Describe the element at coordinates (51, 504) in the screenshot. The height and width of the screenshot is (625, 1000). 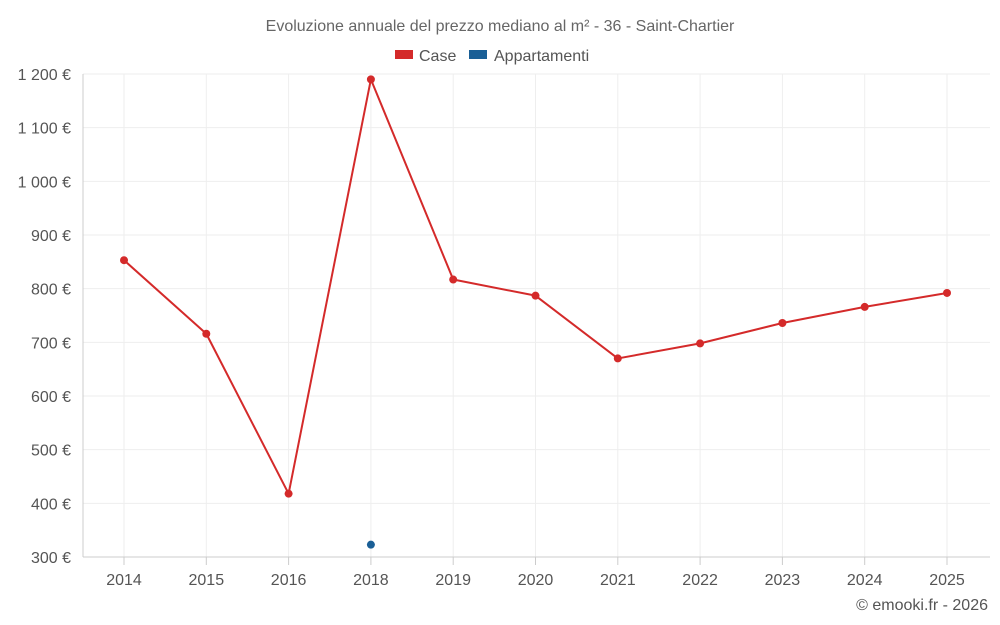
I see `y-tick-label: 400 €` at that location.